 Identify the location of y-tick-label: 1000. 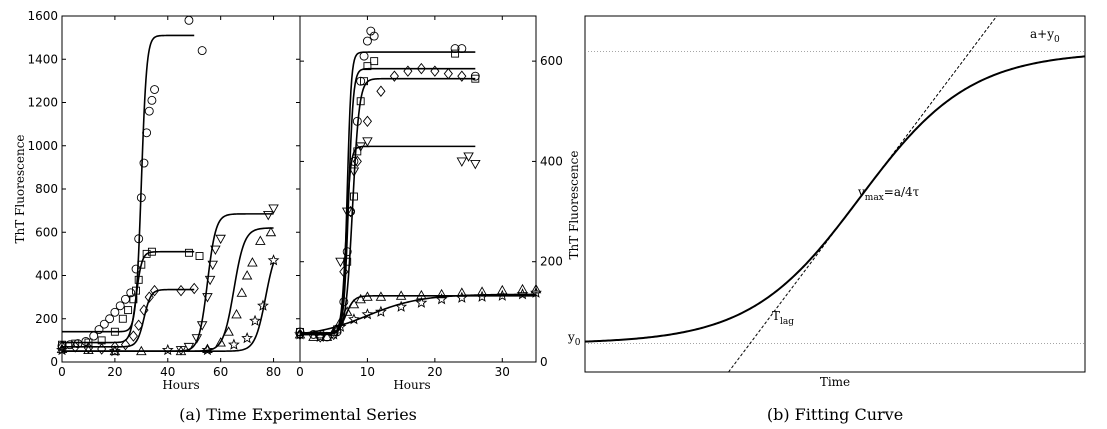
(42, 146).